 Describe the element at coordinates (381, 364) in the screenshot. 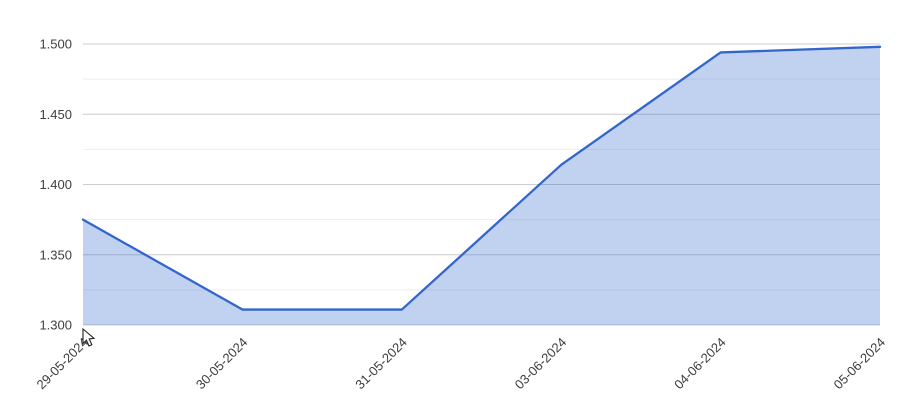

I see `x-axis-tick-label: 31-05-2024` at that location.